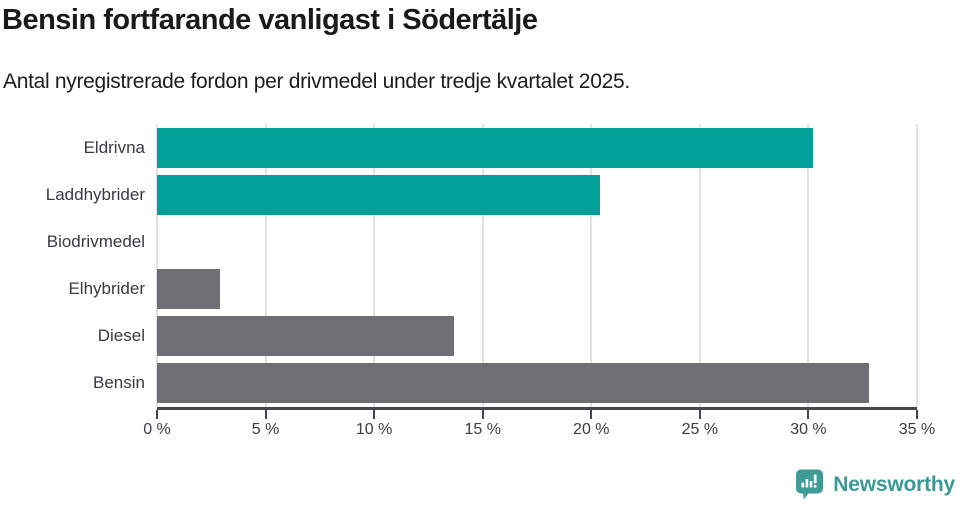 This screenshot has width=960, height=505. Describe the element at coordinates (157, 429) in the screenshot. I see `axis-tick-label: 0 %` at that location.